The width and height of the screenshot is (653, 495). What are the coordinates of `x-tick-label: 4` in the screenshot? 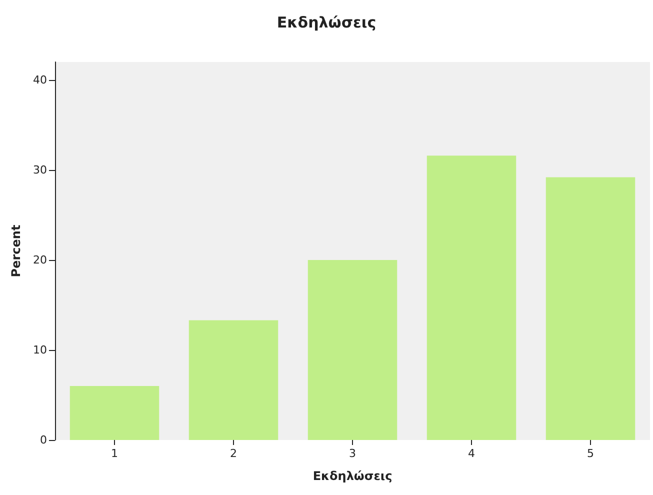 It's located at (471, 453).